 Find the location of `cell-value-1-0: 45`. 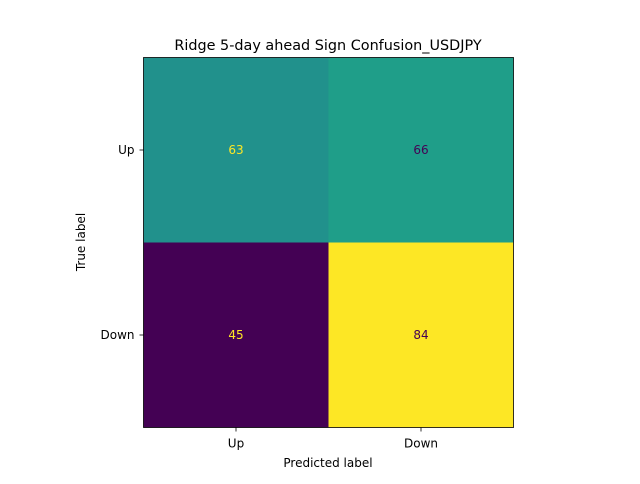

cell-value-1-0: 45 is located at coordinates (235, 335).